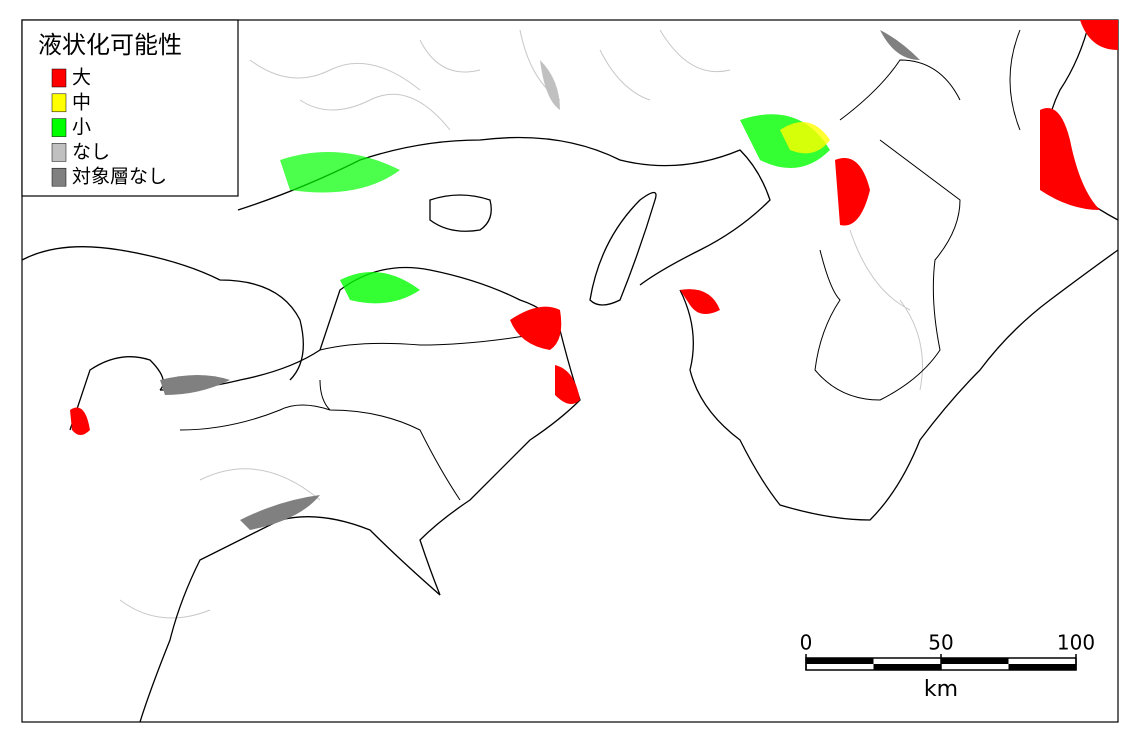 The width and height of the screenshot is (1140, 746). What do you see at coordinates (81, 78) in the screenshot?
I see `legend-label: 大` at bounding box center [81, 78].